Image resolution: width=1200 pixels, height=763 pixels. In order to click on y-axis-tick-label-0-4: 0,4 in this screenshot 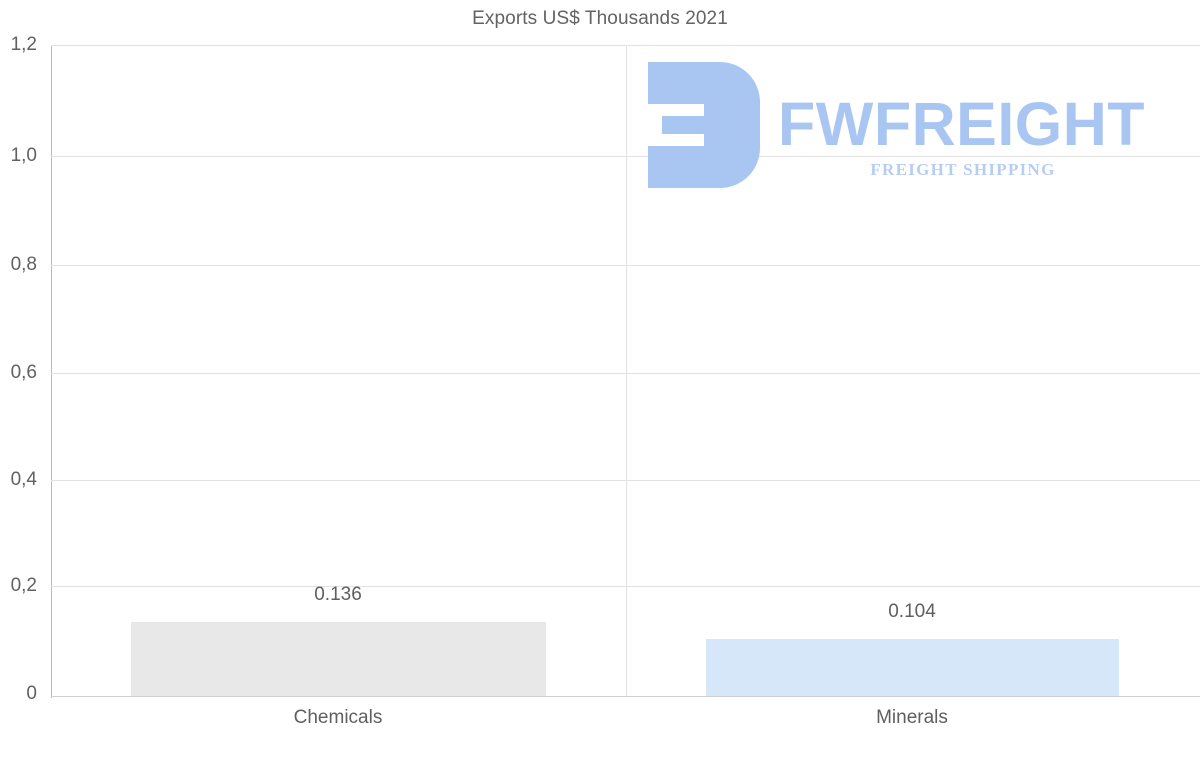, I will do `click(23, 479)`.